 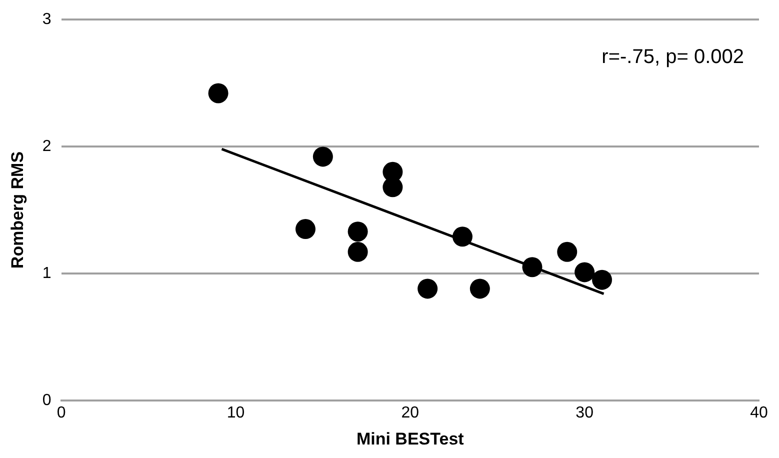 What do you see at coordinates (585, 413) in the screenshot?
I see `x-tick-label: 30` at bounding box center [585, 413].